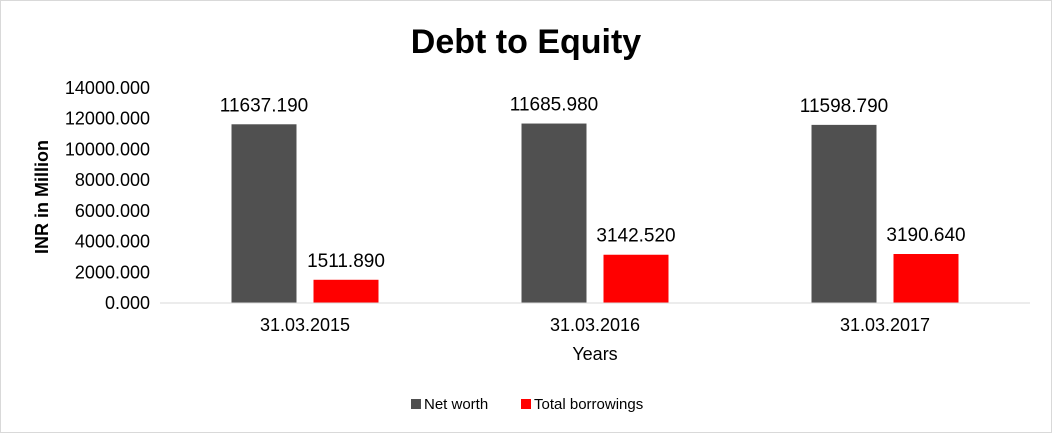 This screenshot has width=1052, height=433. What do you see at coordinates (112, 242) in the screenshot?
I see `y-tick-label: 4000.000` at bounding box center [112, 242].